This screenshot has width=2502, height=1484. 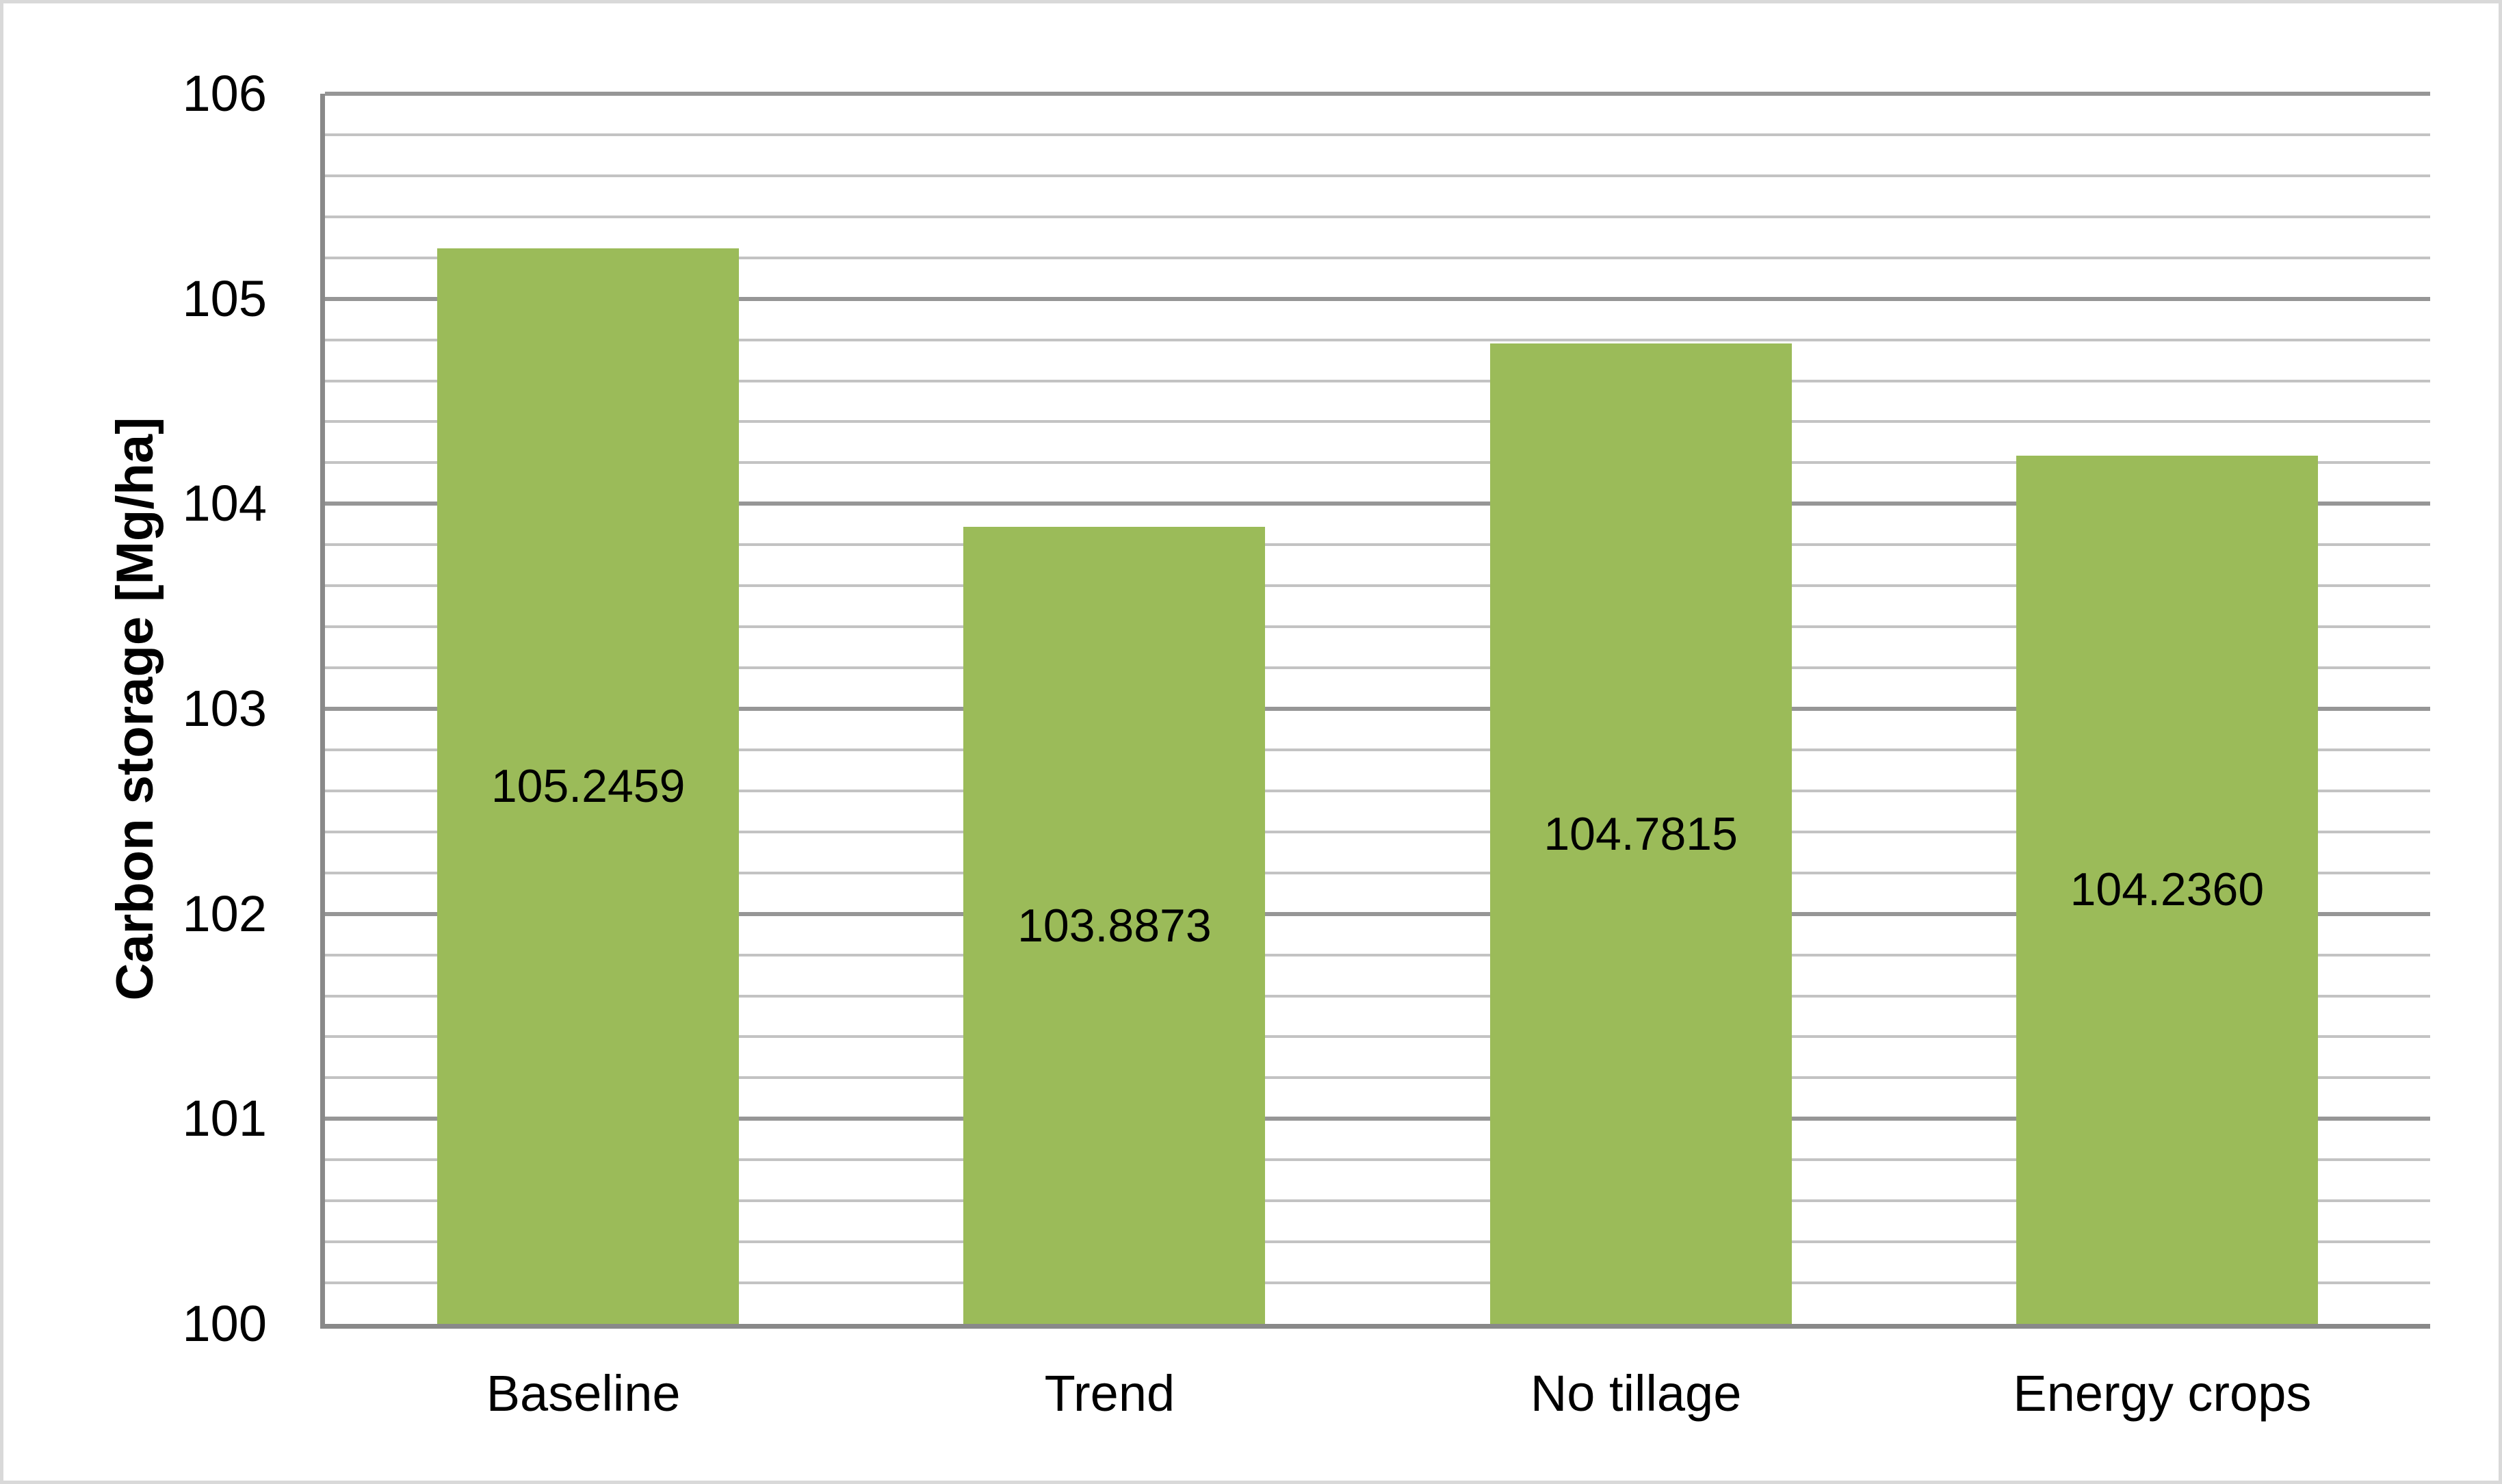 I want to click on y-tick-label-101: 101, so click(x=224, y=1118).